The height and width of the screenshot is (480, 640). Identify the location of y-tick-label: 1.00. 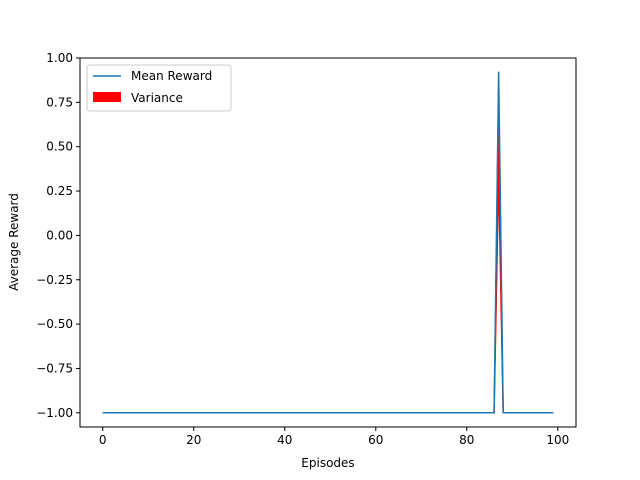
(59, 58).